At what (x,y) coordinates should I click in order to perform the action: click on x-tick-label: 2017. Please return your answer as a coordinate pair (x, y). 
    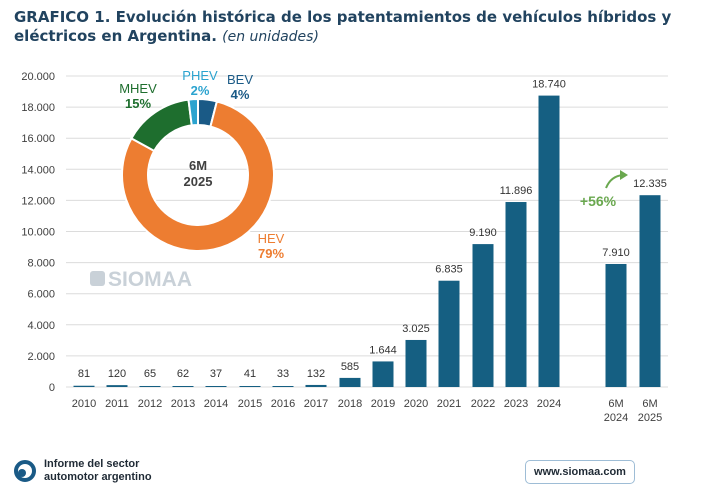
    Looking at the image, I should click on (316, 404).